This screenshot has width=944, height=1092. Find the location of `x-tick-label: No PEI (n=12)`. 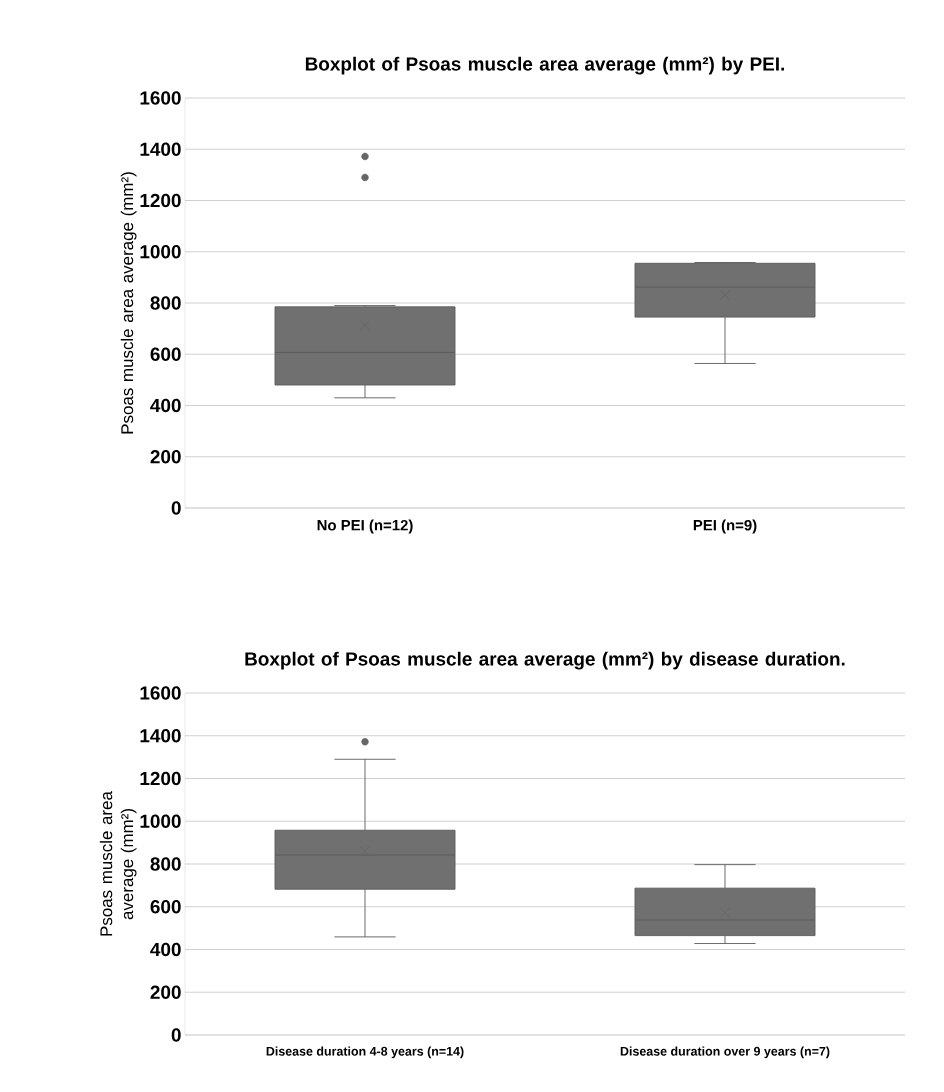

x-tick-label: No PEI (n=12) is located at coordinates (365, 526).